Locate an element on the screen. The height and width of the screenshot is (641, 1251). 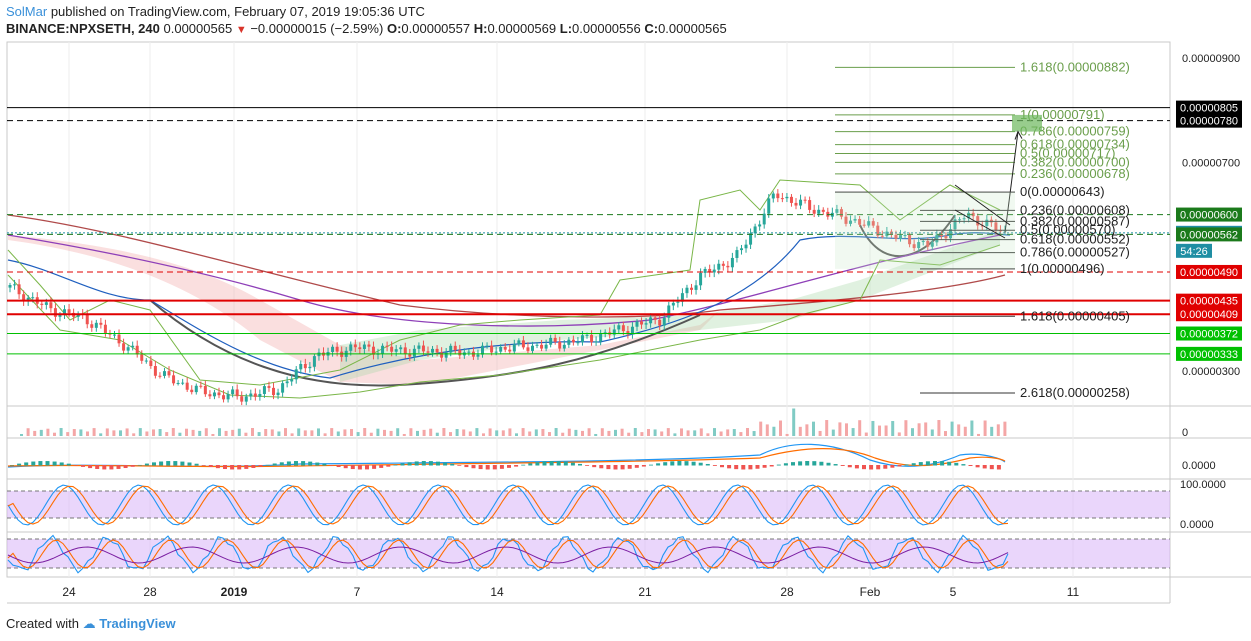
price-change: −0.00000015 (−2.59%) is located at coordinates (317, 28).